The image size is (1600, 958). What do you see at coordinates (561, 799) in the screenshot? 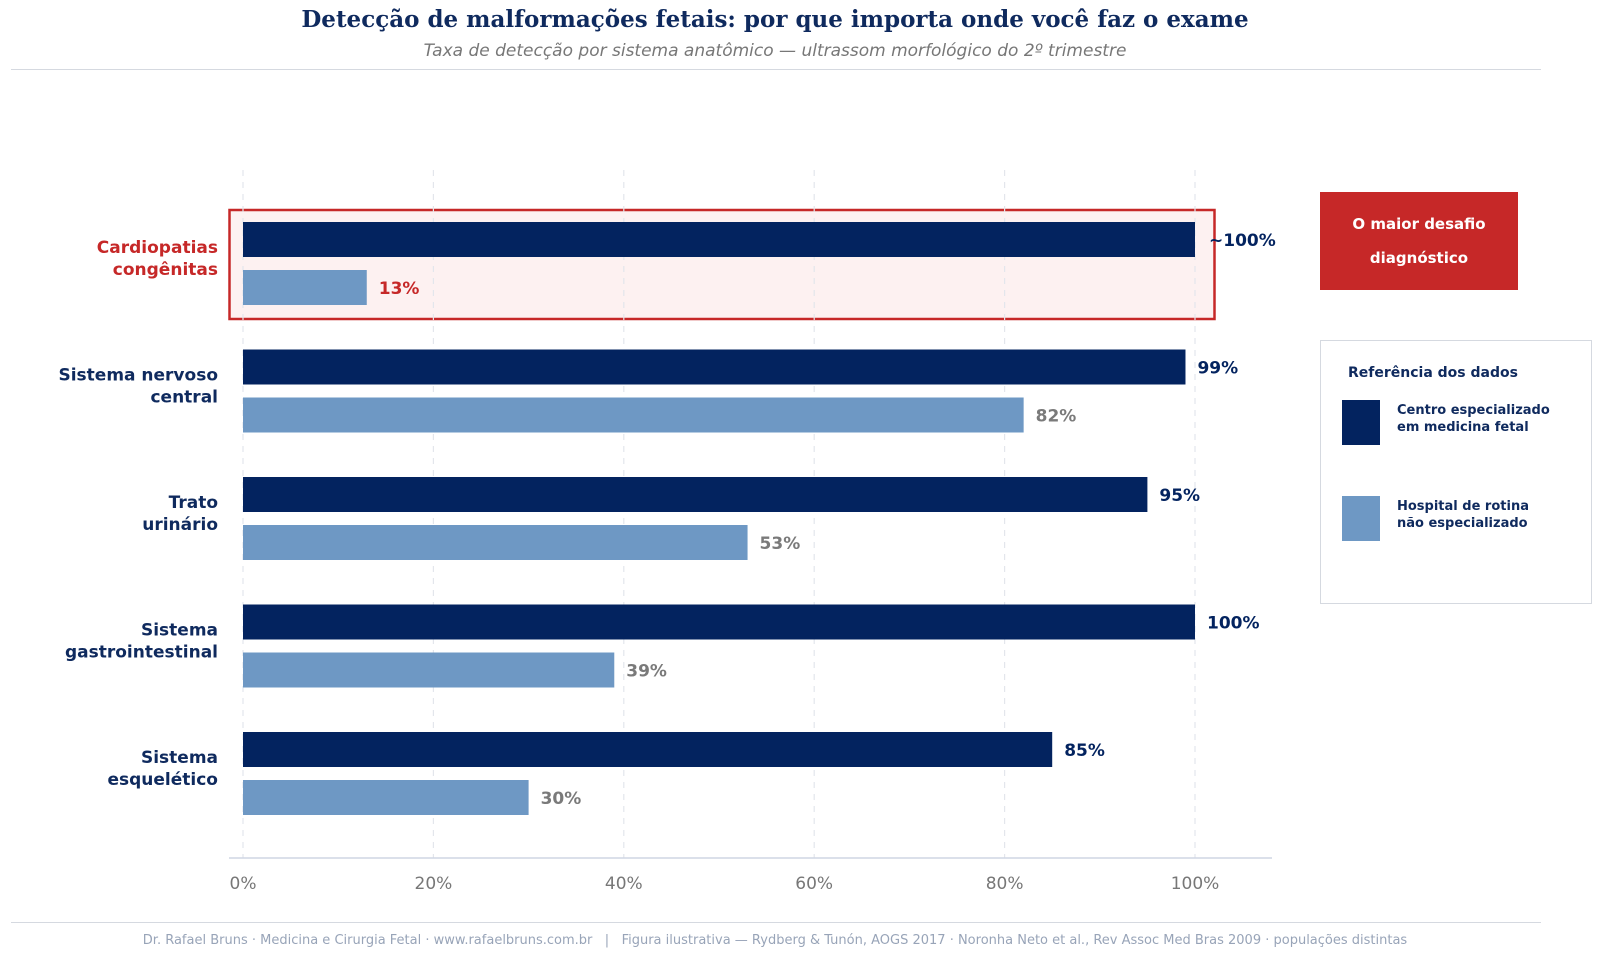
I see `data-label: 30%` at bounding box center [561, 799].